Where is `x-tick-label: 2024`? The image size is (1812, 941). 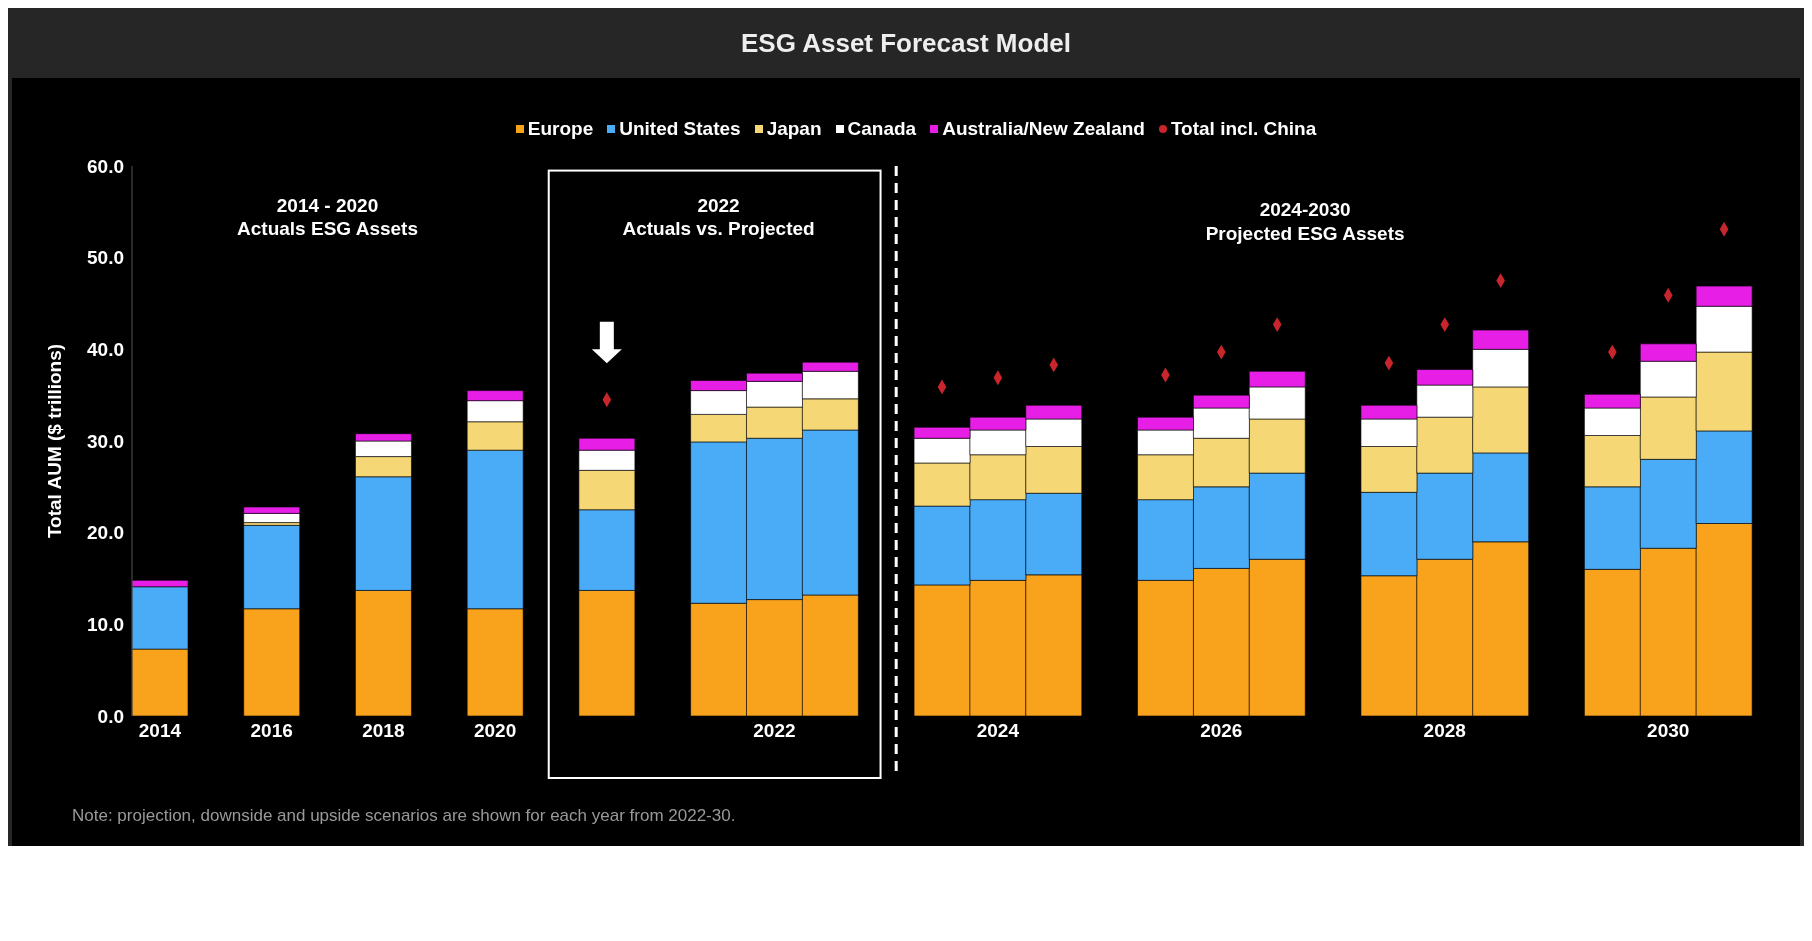 x-tick-label: 2024 is located at coordinates (998, 731).